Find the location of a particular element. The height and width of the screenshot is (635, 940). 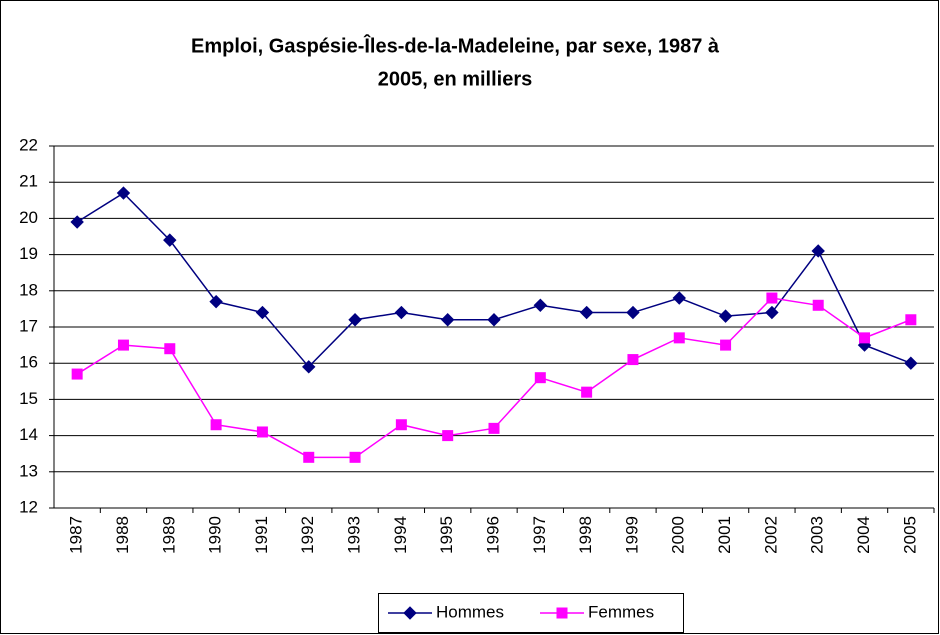

x-tick-label: 2002 is located at coordinates (770, 535).